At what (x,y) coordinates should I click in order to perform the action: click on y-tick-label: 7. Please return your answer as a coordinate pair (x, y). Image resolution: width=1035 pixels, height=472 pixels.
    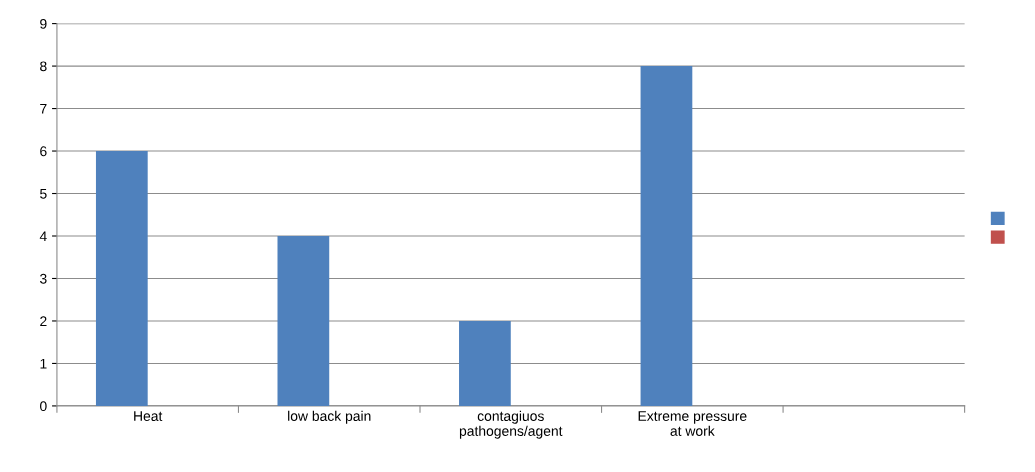
    Looking at the image, I should click on (43, 109).